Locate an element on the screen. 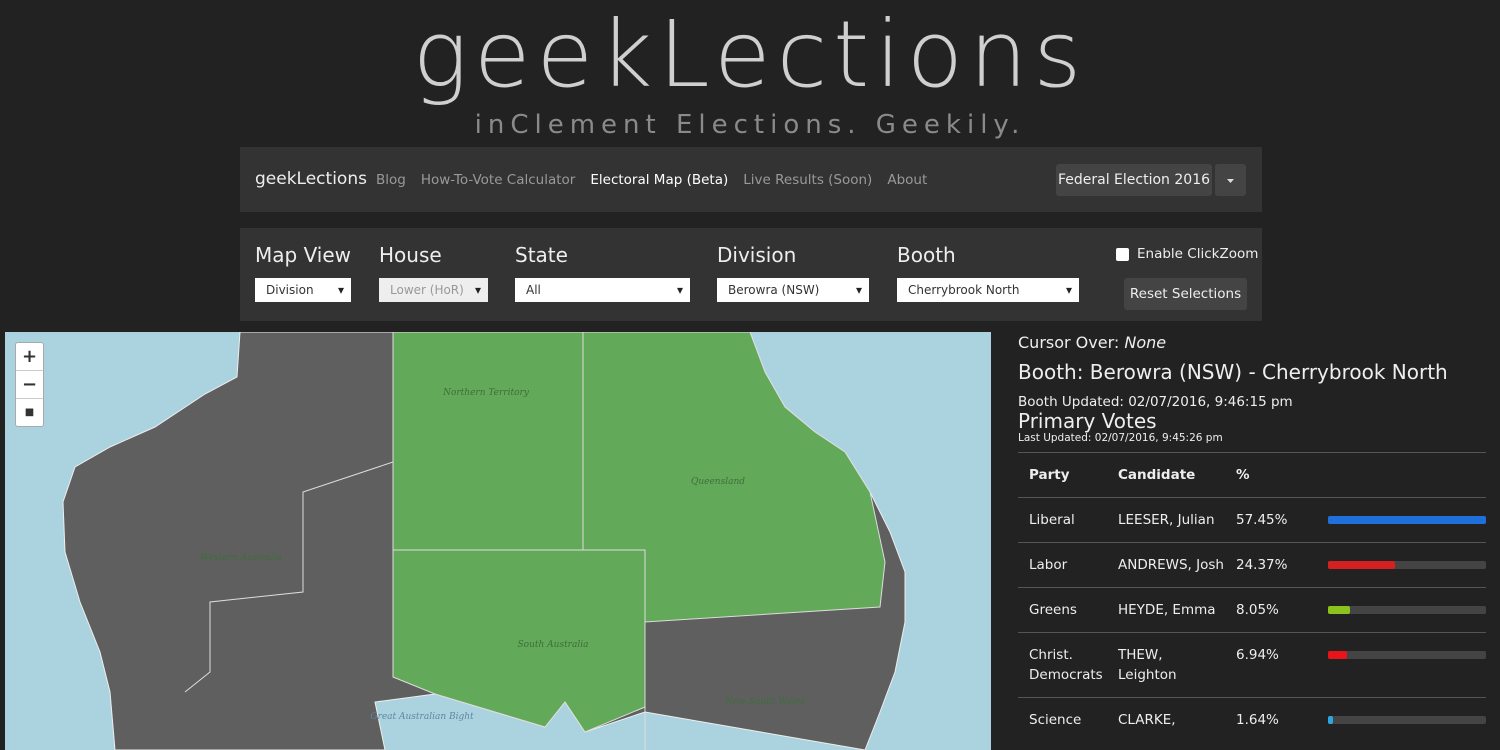 This screenshot has height=750, width=1500. party: Christ. Democrats is located at coordinates (1062, 665).